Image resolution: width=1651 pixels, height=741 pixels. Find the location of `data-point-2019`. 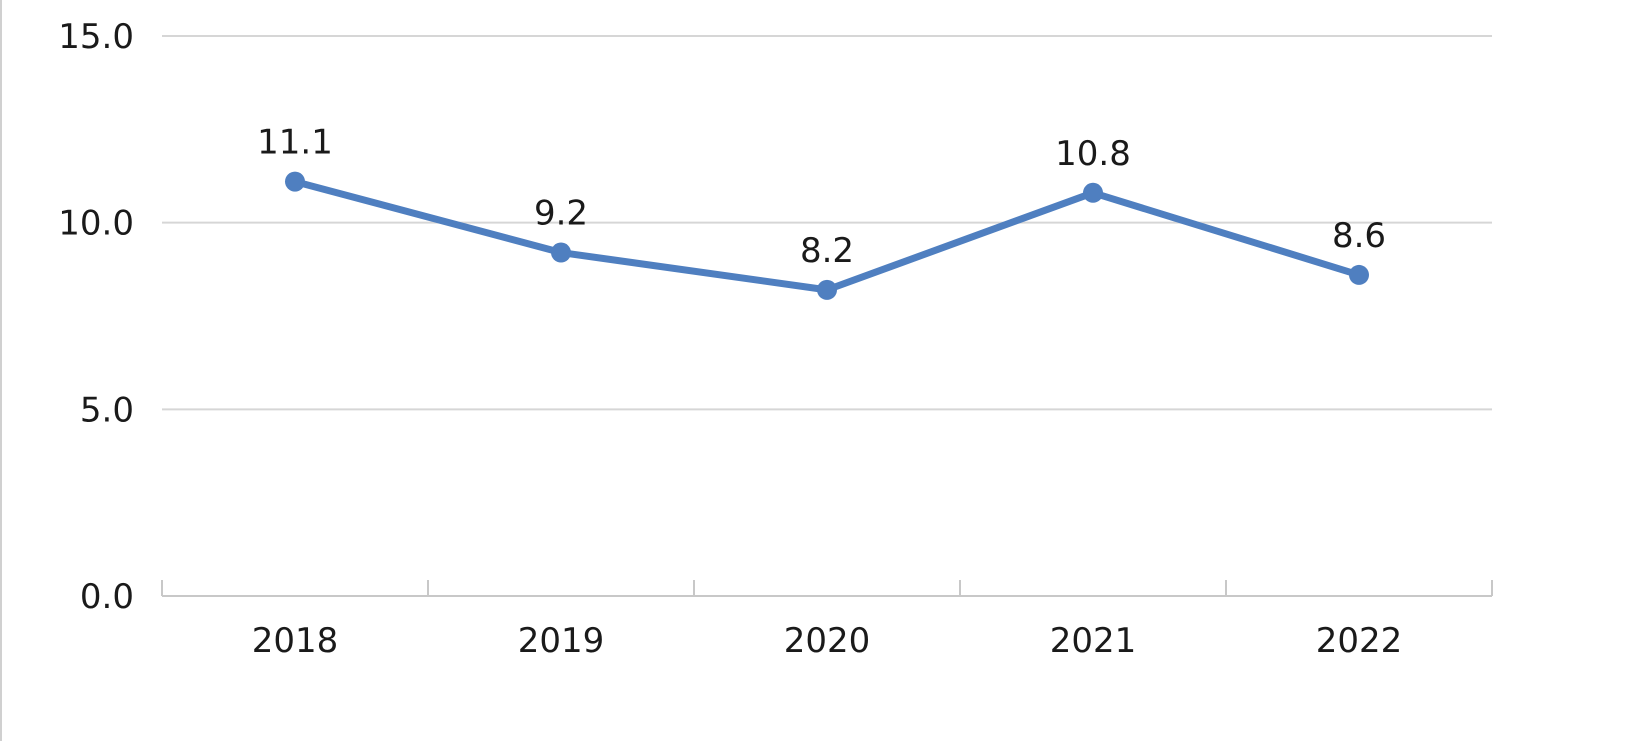

data-point-2019 is located at coordinates (561, 252).